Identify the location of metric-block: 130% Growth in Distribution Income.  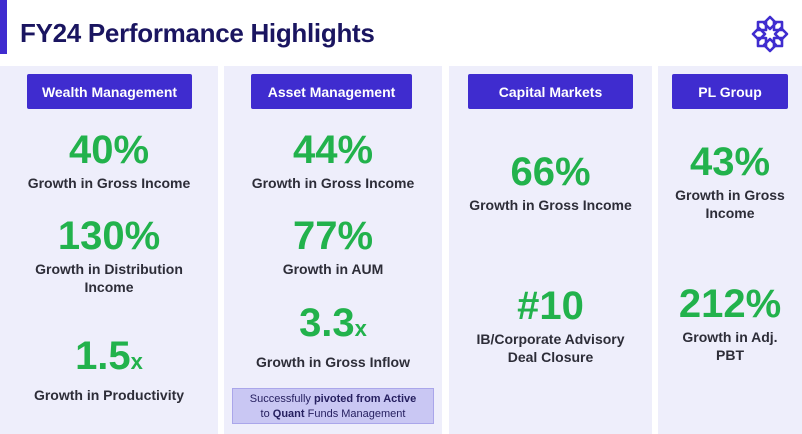
(109, 255).